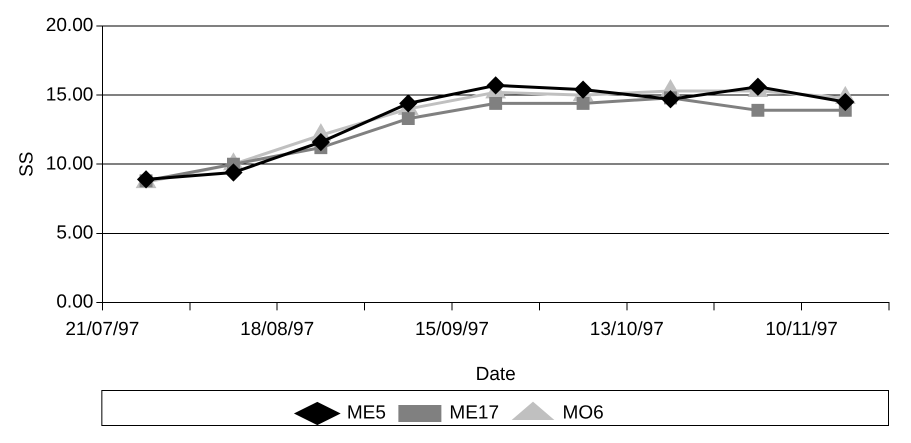 Image resolution: width=911 pixels, height=443 pixels. I want to click on legend-label: ME5, so click(366, 413).